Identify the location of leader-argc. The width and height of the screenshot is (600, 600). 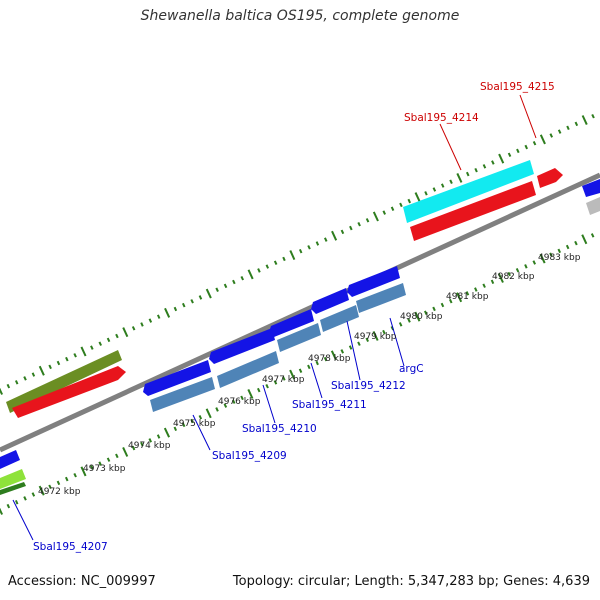
(397, 342).